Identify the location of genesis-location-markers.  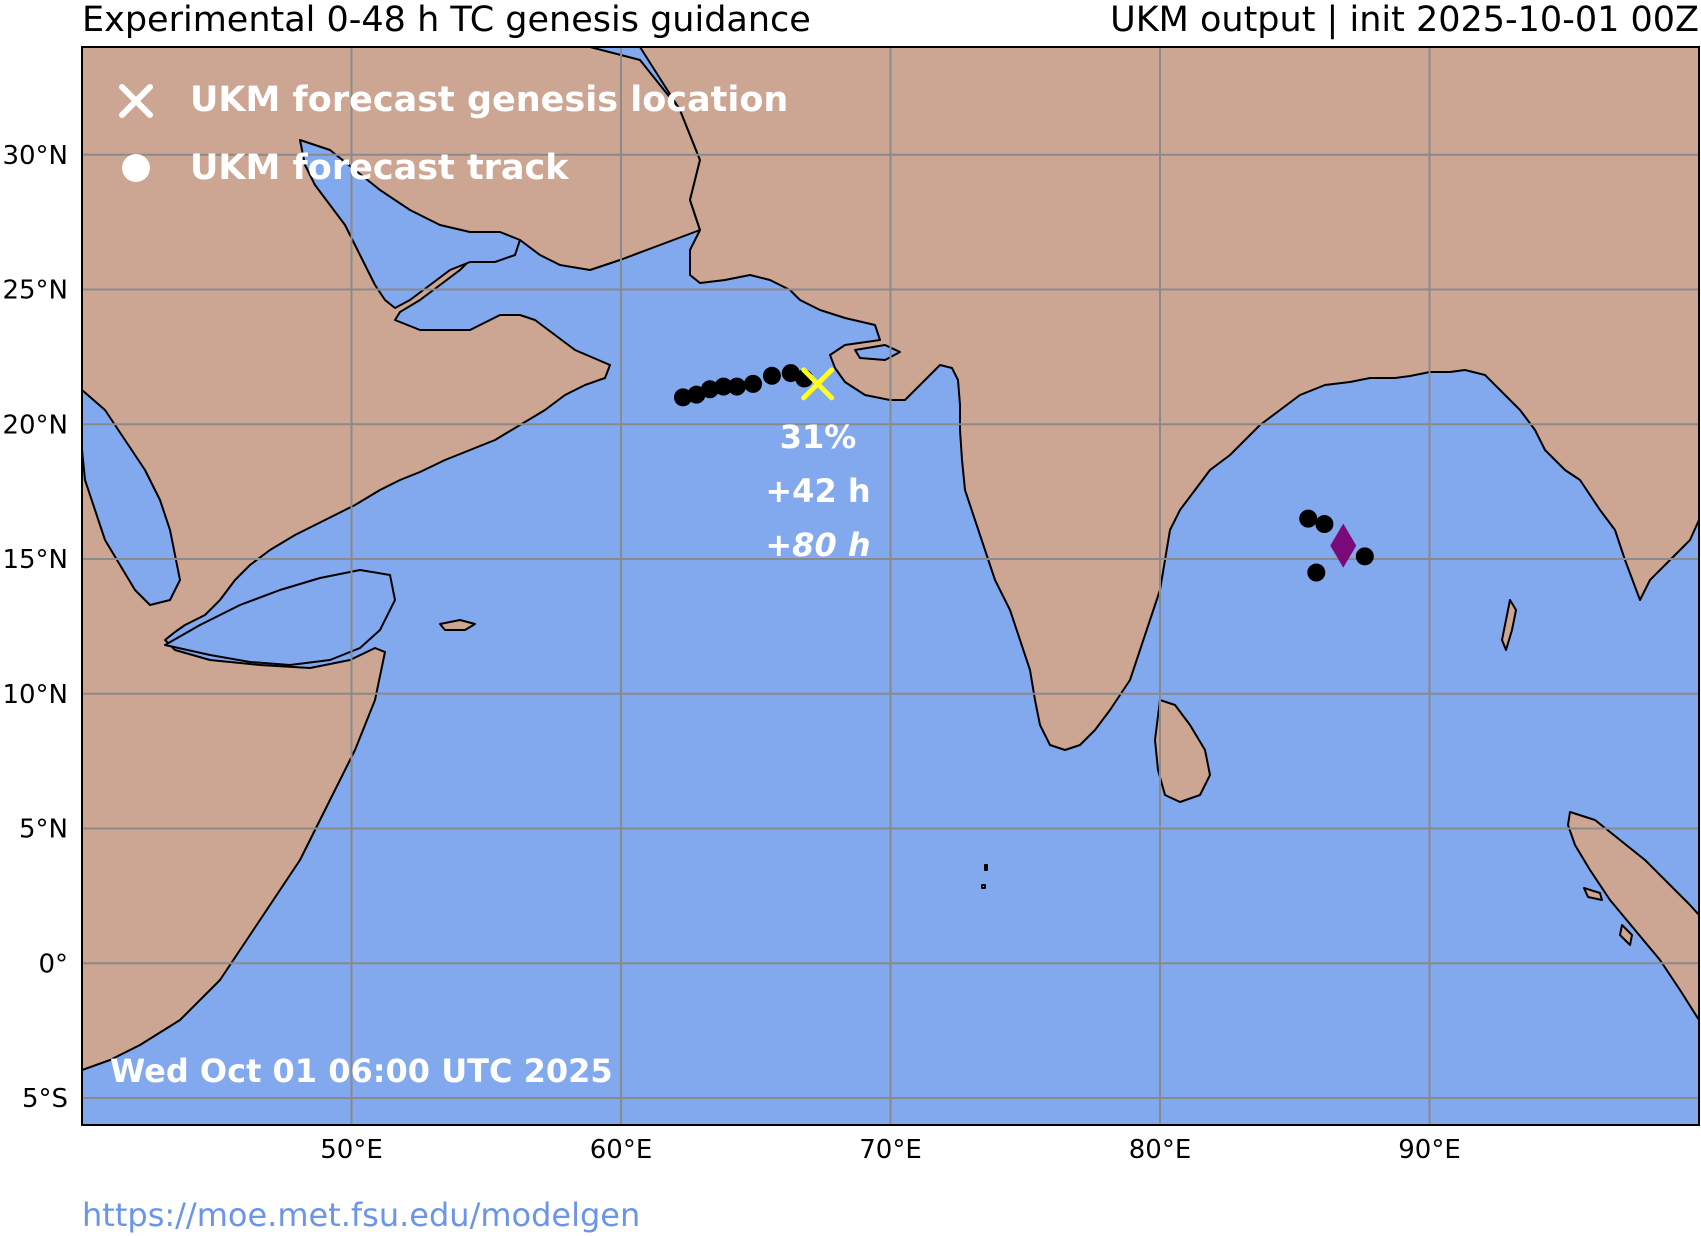
(818, 384).